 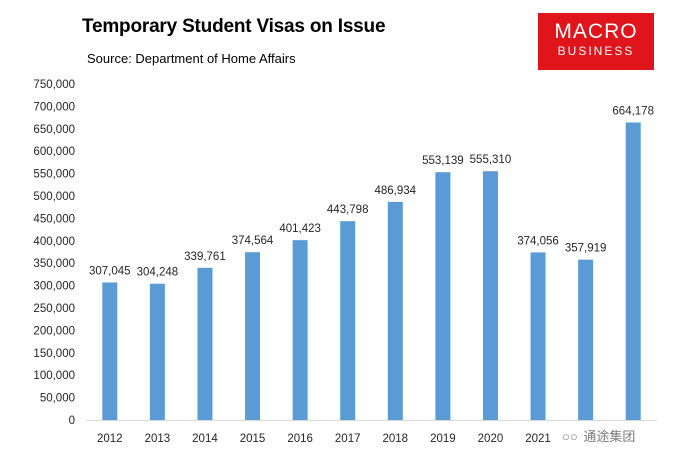 What do you see at coordinates (234, 26) in the screenshot?
I see `chart-title: Temporary Student Visas on Issue` at bounding box center [234, 26].